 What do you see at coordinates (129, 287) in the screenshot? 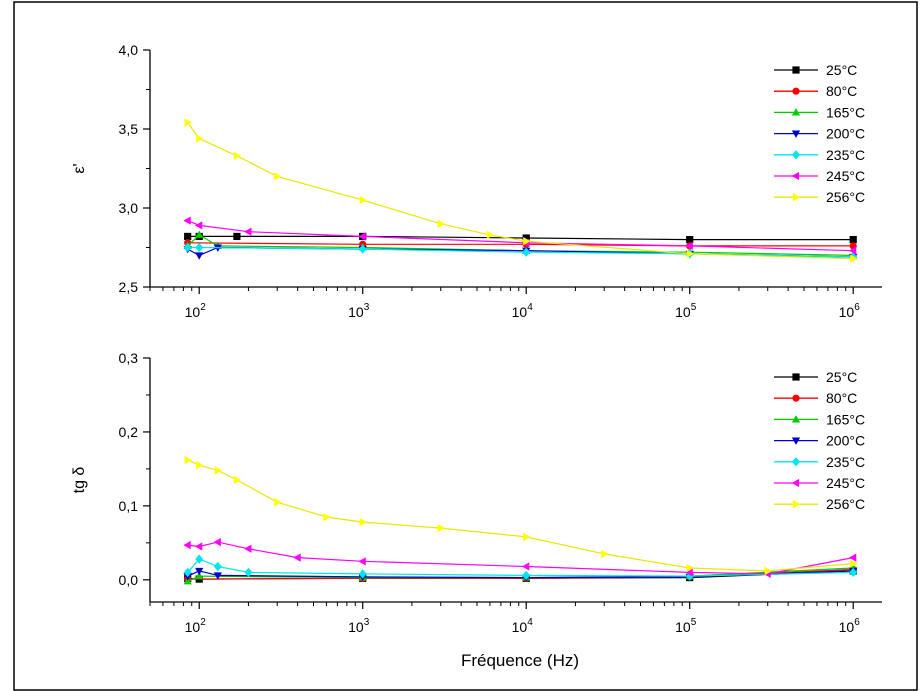
I see `y-tick-label: 2,5` at bounding box center [129, 287].